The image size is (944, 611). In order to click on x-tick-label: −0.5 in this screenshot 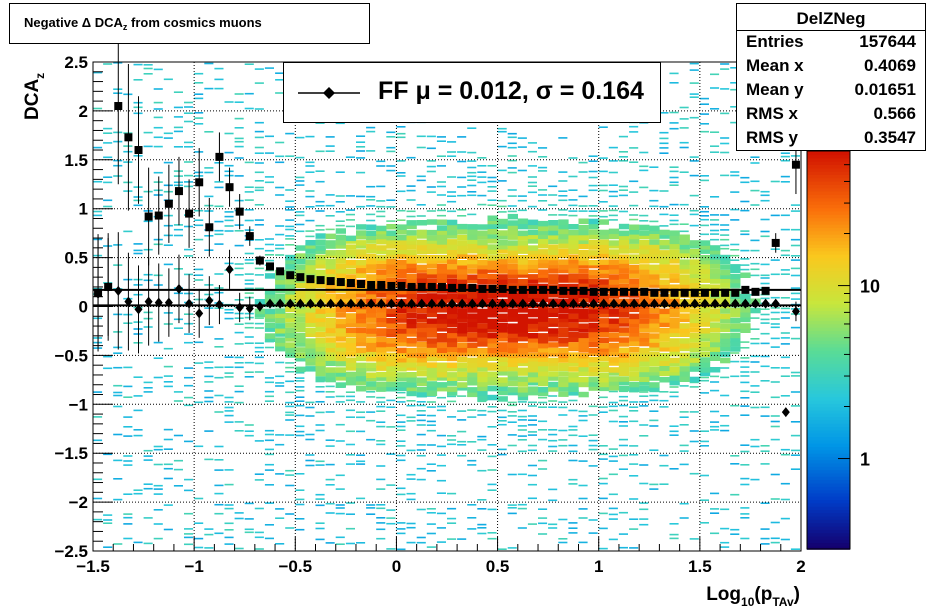, I will do `click(296, 566)`.